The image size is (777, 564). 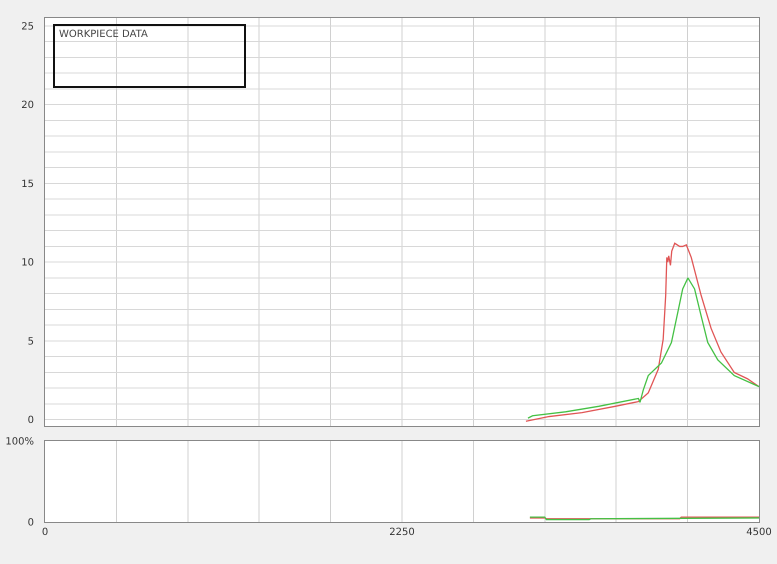 What do you see at coordinates (759, 532) in the screenshot?
I see `x-tick-label: 4500` at bounding box center [759, 532].